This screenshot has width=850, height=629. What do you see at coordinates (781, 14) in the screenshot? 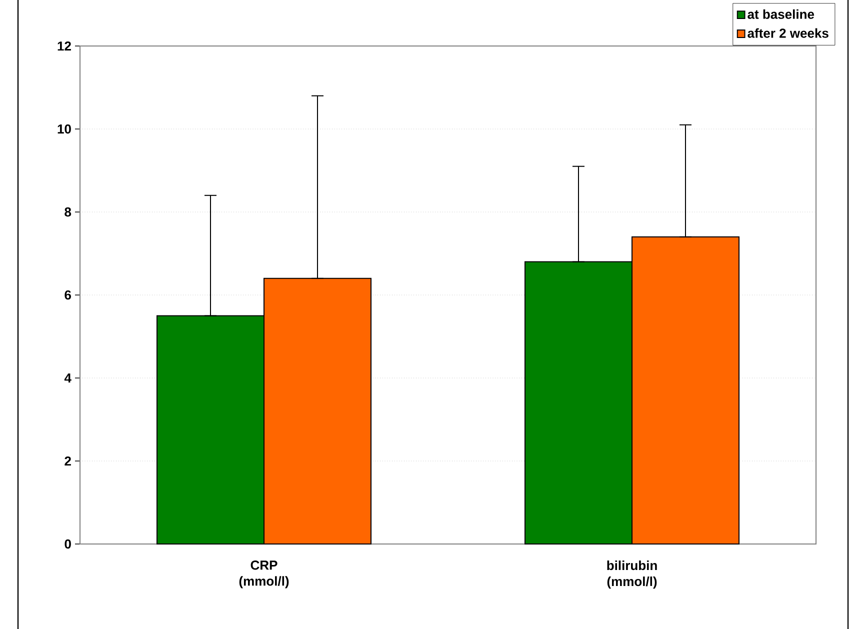
I see `legend-label: at baseline` at bounding box center [781, 14].